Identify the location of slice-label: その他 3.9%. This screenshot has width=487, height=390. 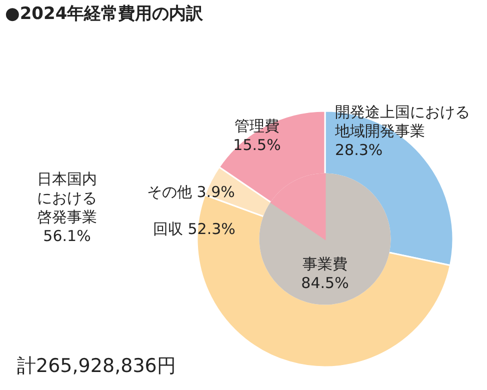
(191, 192).